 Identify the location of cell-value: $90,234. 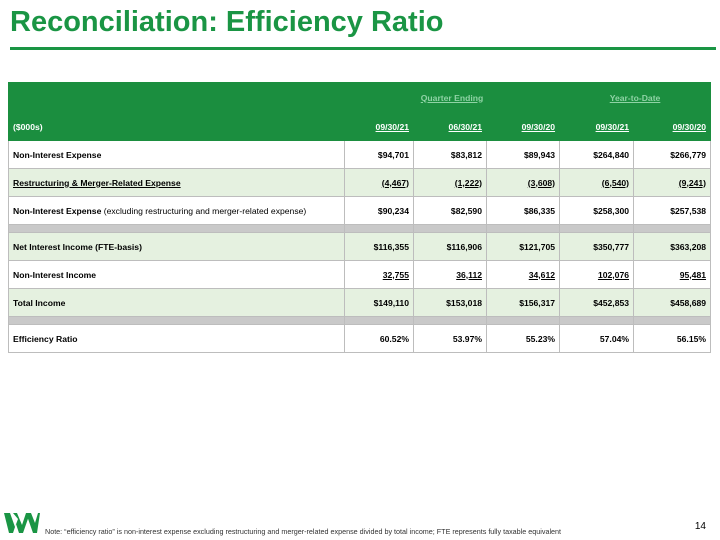
(379, 210).